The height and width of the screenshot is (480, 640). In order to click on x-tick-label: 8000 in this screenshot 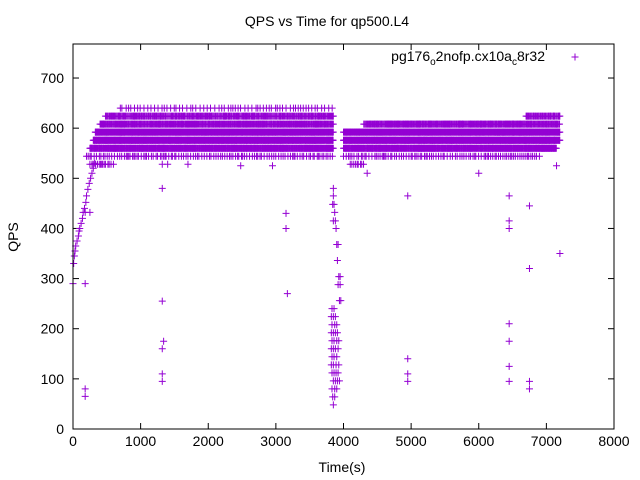, I will do `click(613, 441)`.